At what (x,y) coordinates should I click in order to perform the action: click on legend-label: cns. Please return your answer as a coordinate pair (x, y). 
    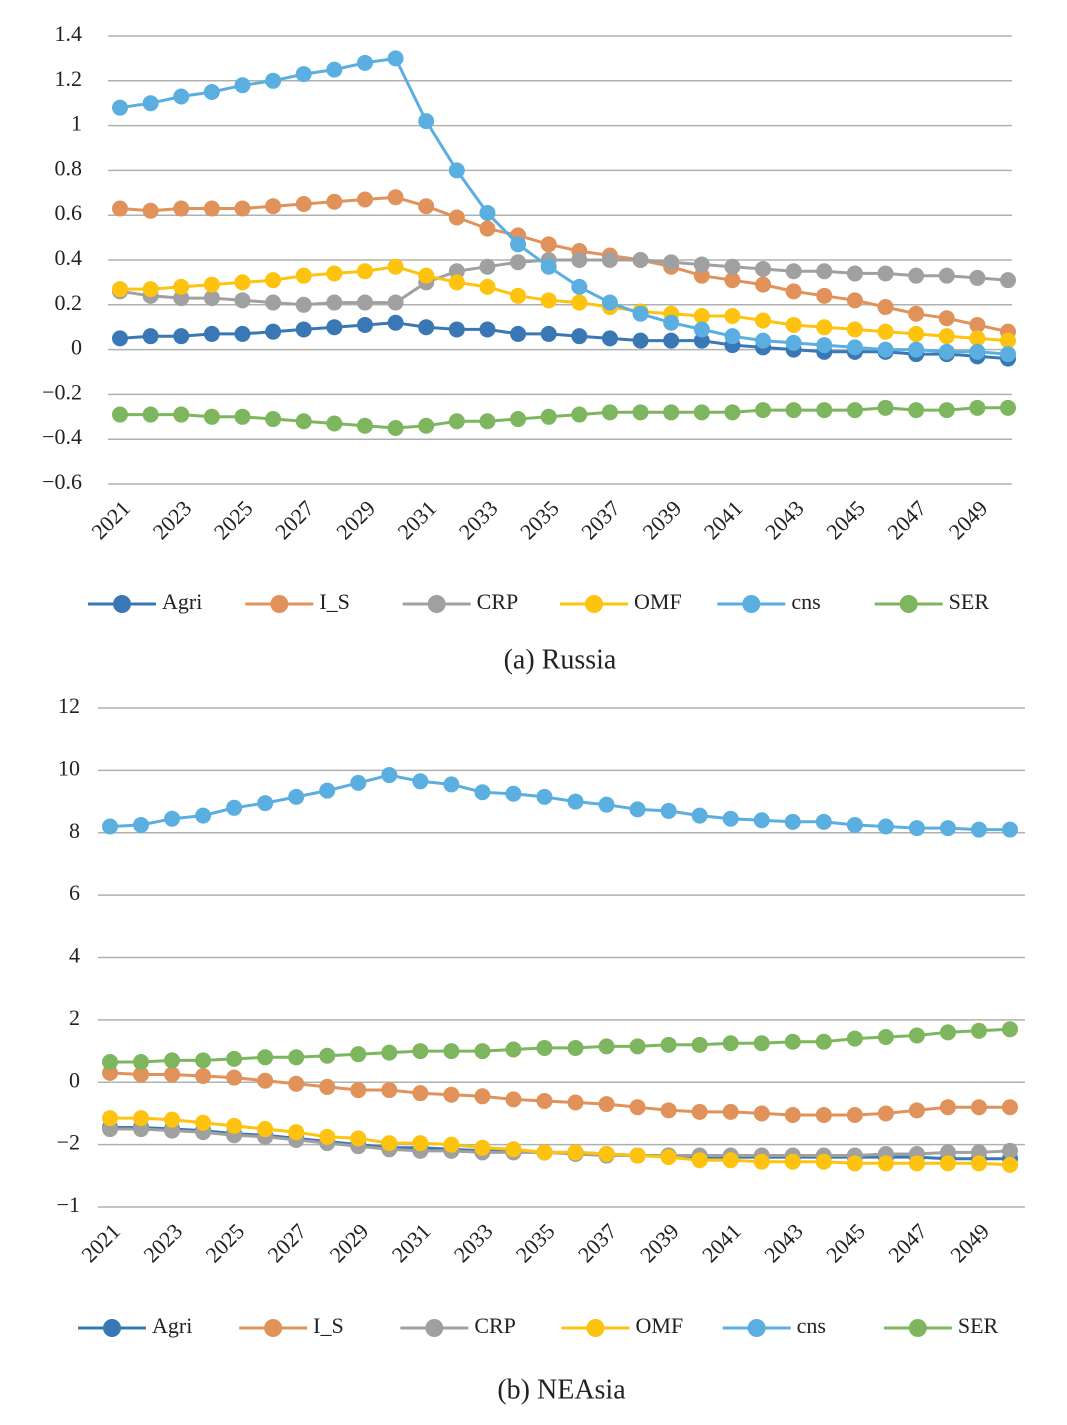
    Looking at the image, I should click on (805, 601).